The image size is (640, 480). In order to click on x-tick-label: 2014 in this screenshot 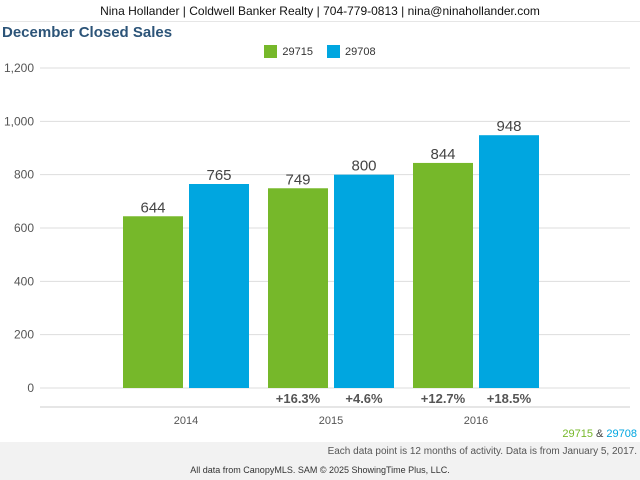, I will do `click(186, 421)`.